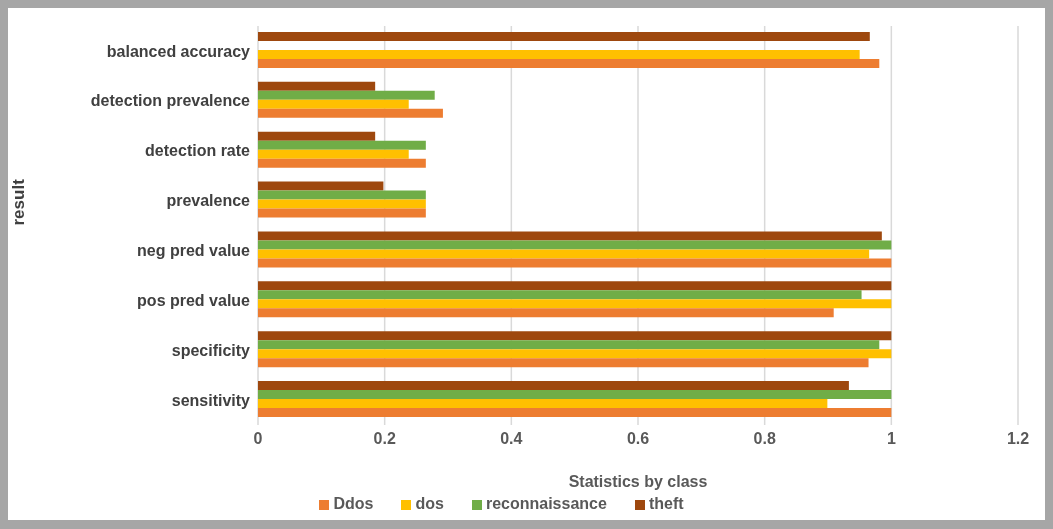 Image resolution: width=1053 pixels, height=529 pixels. What do you see at coordinates (208, 201) in the screenshot?
I see `y-tick-label: prevalence` at bounding box center [208, 201].